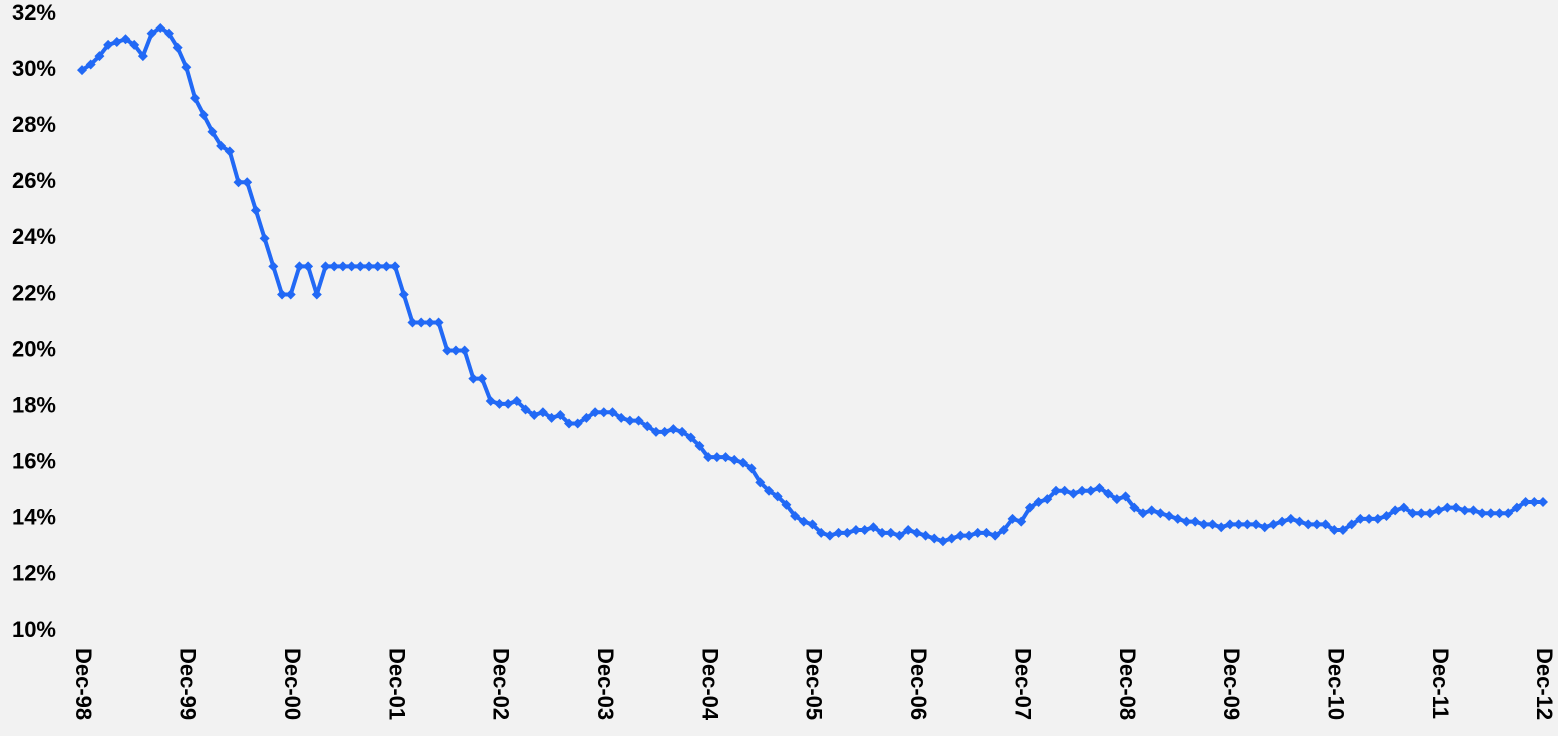 Image resolution: width=1558 pixels, height=736 pixels. Describe the element at coordinates (1335, 684) in the screenshot. I see `x-tick-label: Dec-10` at that location.